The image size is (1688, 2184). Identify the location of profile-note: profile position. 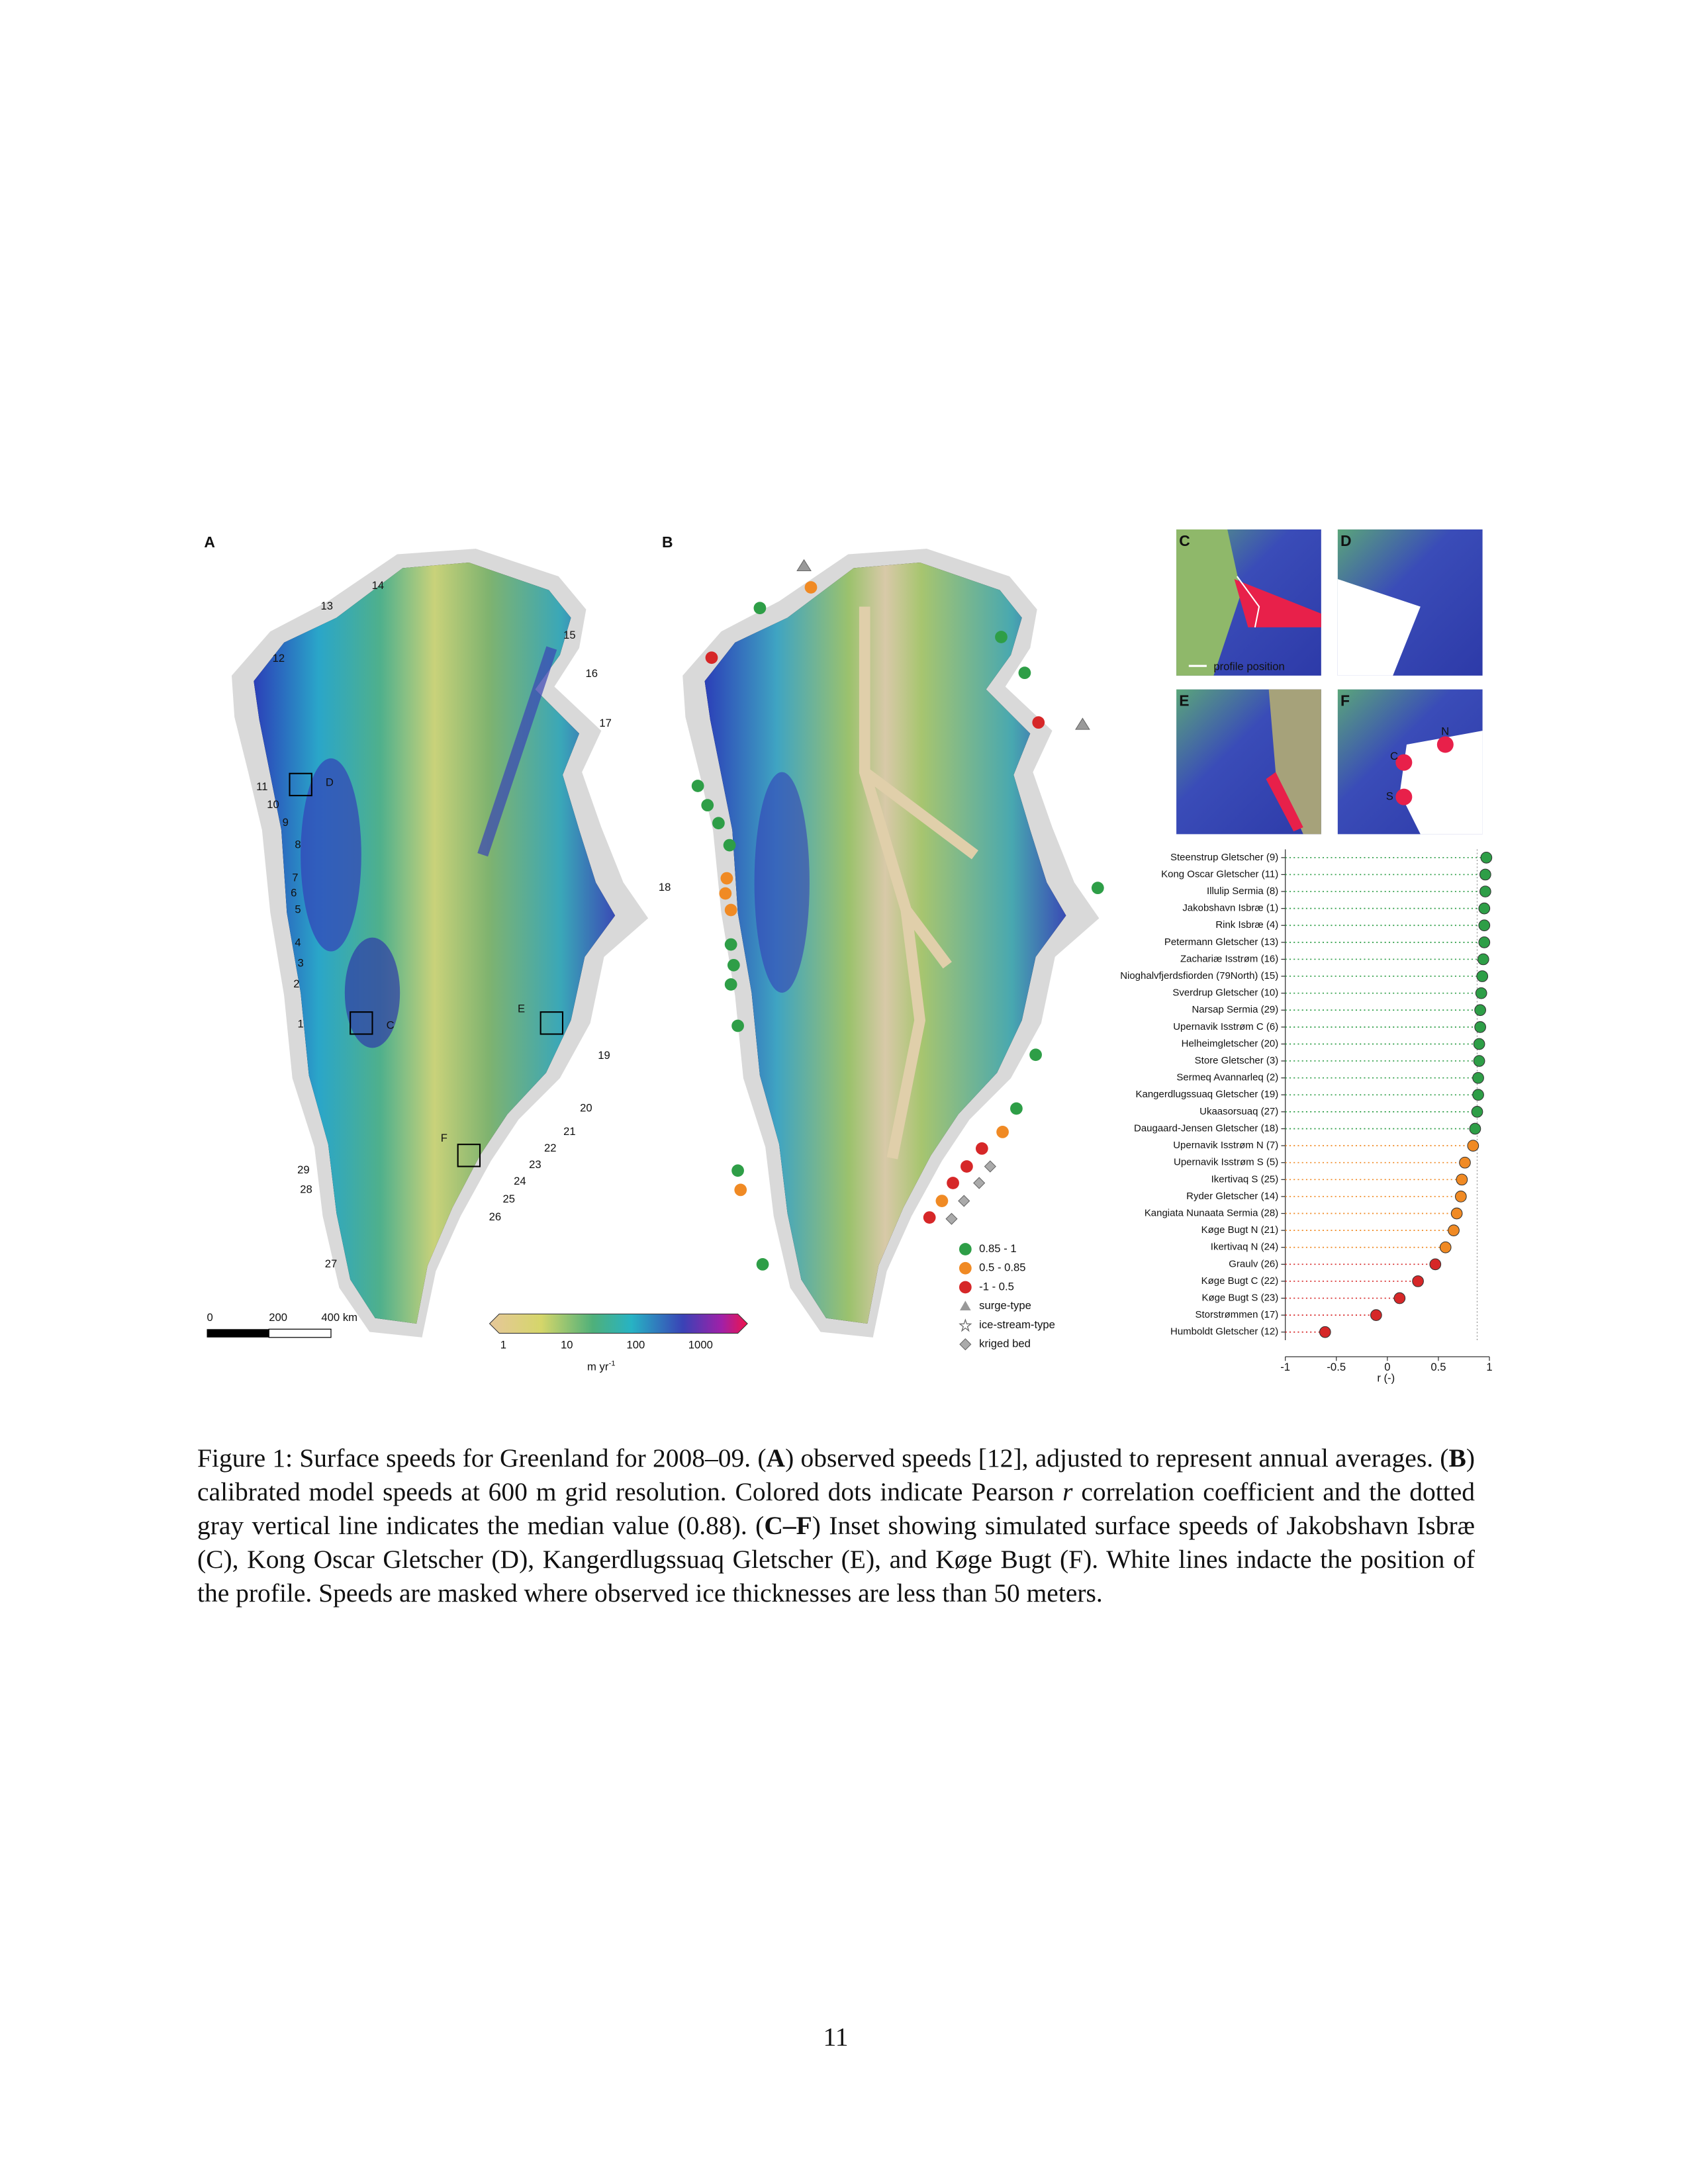
(1248, 666).